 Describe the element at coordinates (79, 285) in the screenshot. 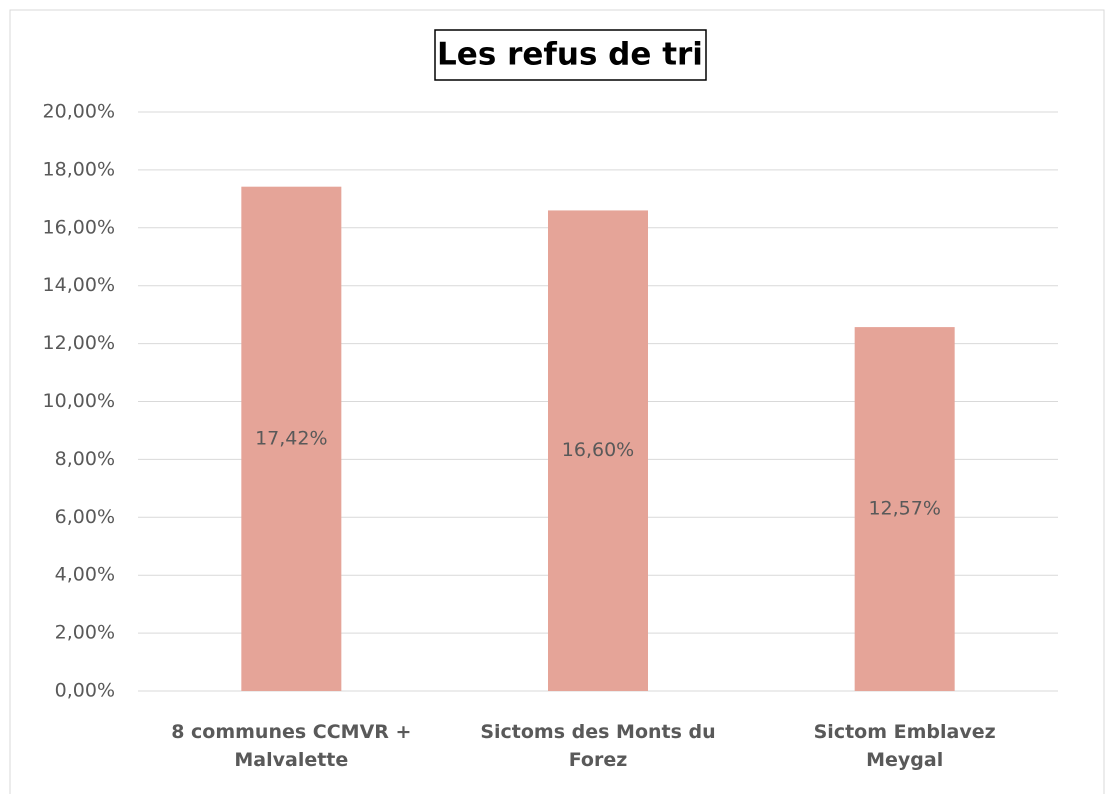

I see `y-tick-label: 14,00%` at that location.